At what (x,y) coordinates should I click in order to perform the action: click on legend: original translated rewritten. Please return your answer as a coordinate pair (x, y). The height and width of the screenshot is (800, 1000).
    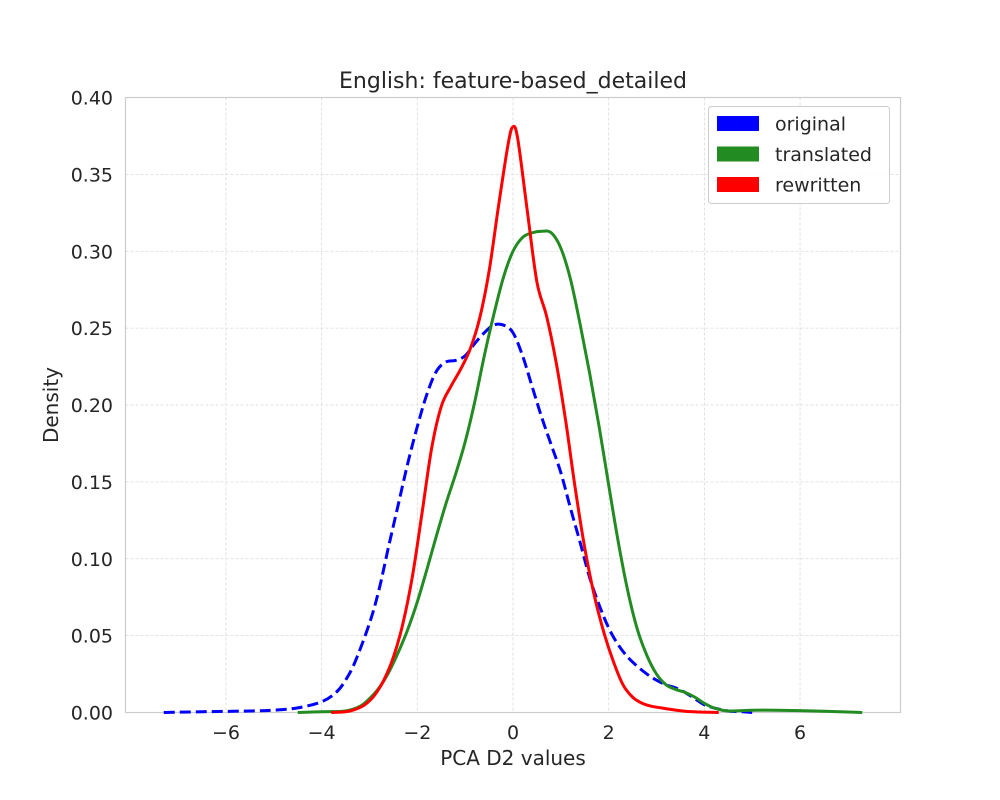
    Looking at the image, I should click on (799, 155).